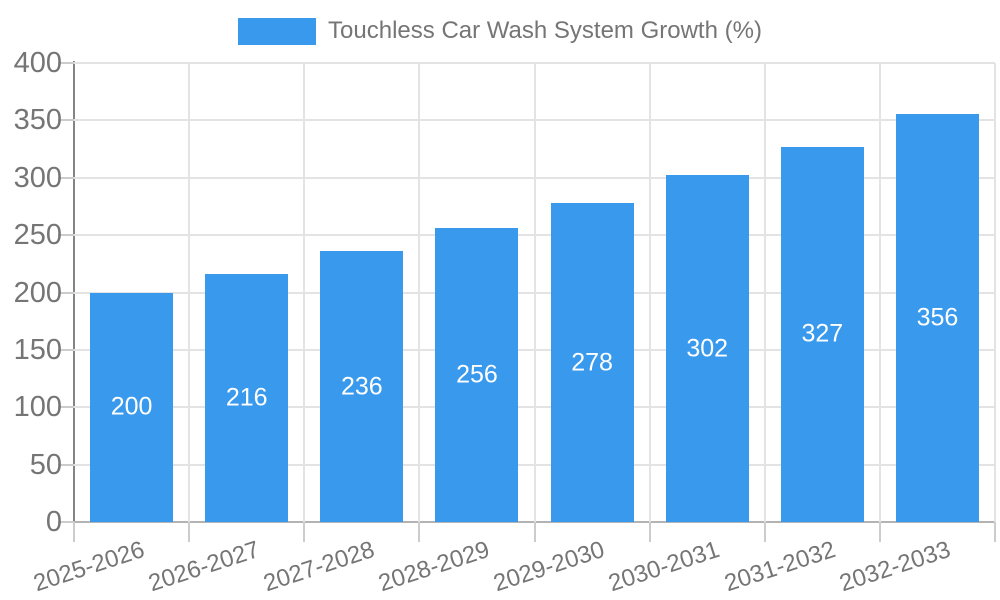 This screenshot has height=600, width=1000. Describe the element at coordinates (37, 177) in the screenshot. I see `y-axis-label: 300` at that location.